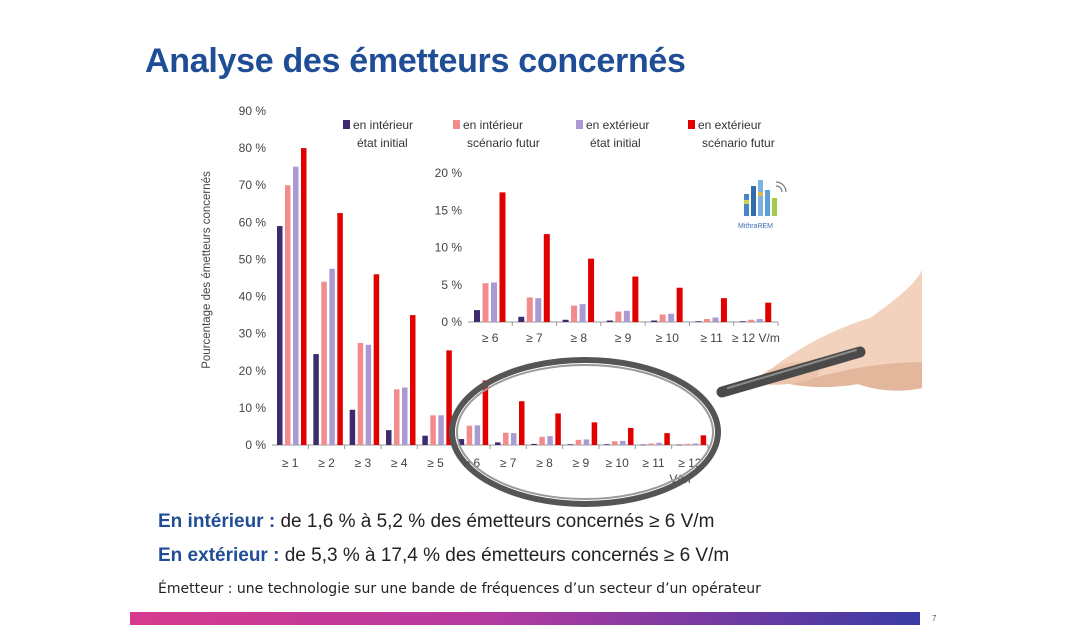 This screenshot has width=1080, height=630. Describe the element at coordinates (253, 259) in the screenshot. I see `y-tick-label: 50 %` at that location.